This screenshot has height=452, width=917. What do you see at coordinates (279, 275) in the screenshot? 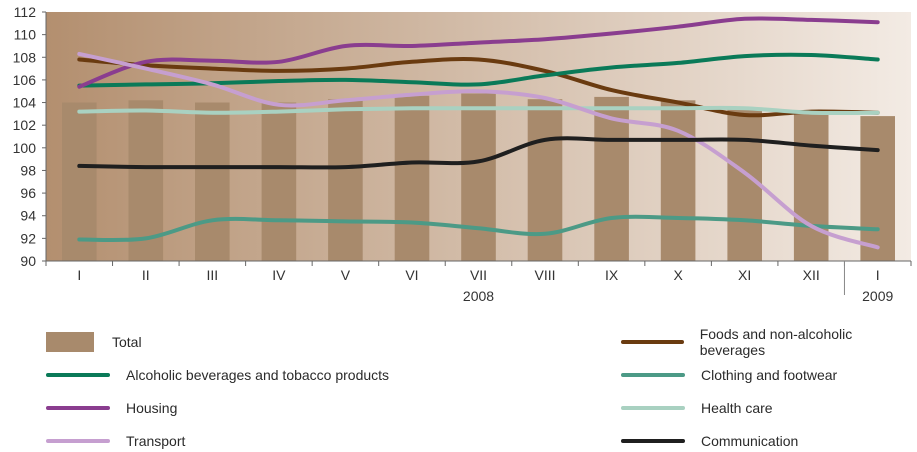
I see `x-tick-label: IV` at bounding box center [279, 275].